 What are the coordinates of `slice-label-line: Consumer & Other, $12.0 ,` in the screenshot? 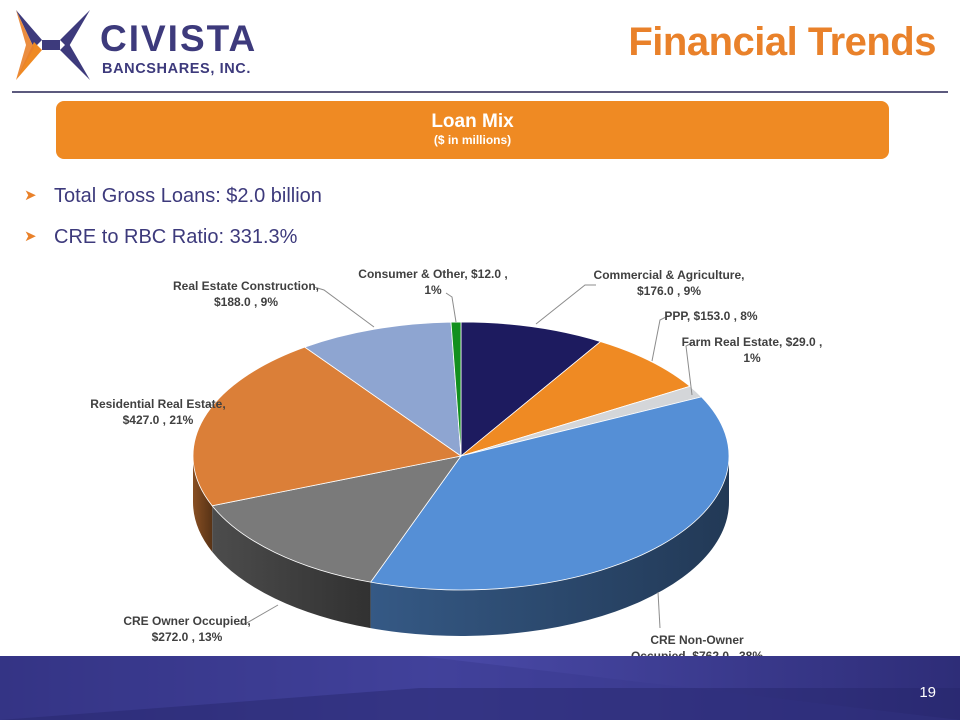 It's located at (432, 274).